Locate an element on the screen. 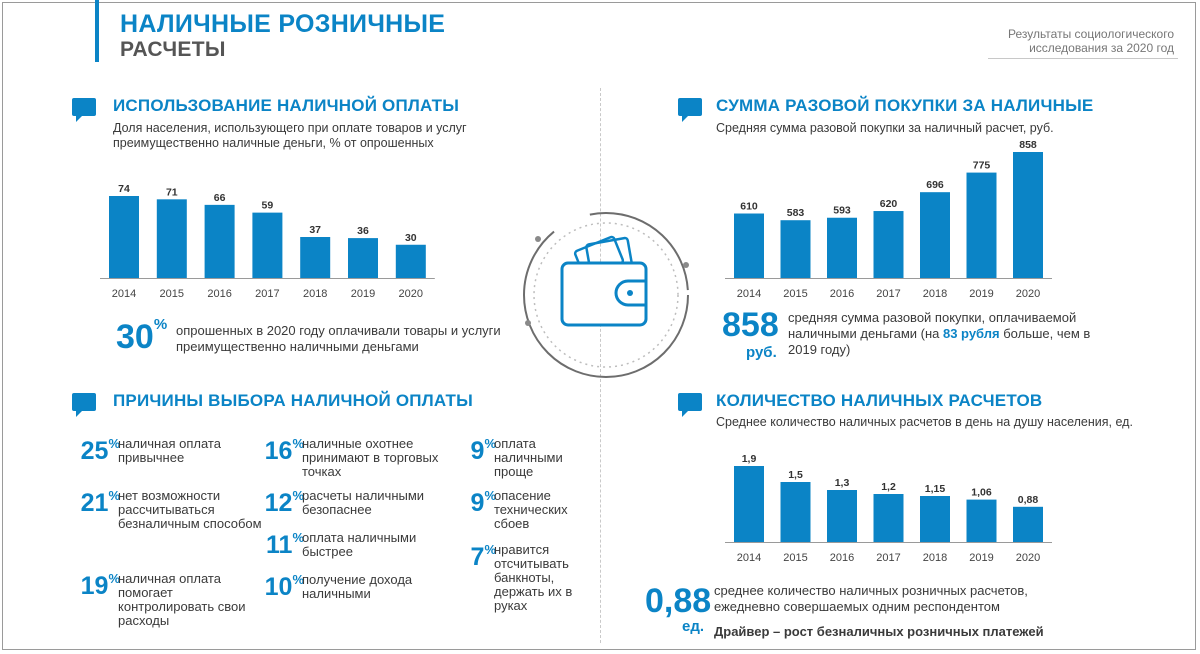  column-divider is located at coordinates (600, 365).